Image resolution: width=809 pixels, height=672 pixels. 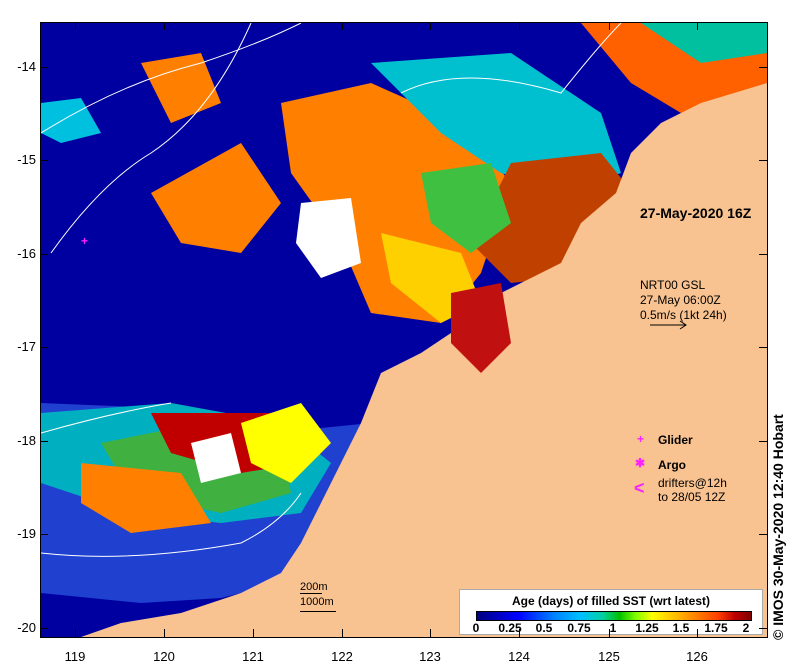 What do you see at coordinates (181, 88) in the screenshot?
I see `age-patch-orange-north` at bounding box center [181, 88].